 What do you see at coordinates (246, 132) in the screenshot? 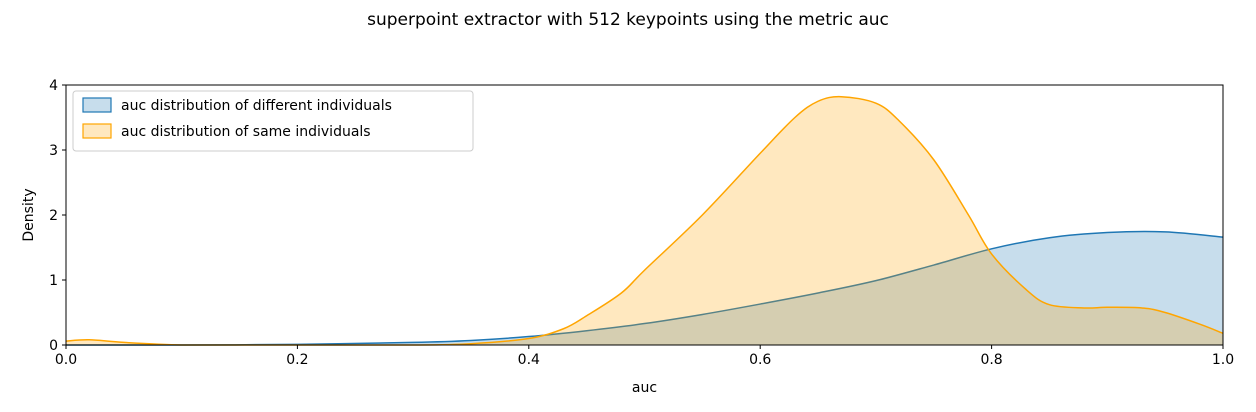
I see `legend-label-same-individuals: auc distribution of same individuals` at bounding box center [246, 132].